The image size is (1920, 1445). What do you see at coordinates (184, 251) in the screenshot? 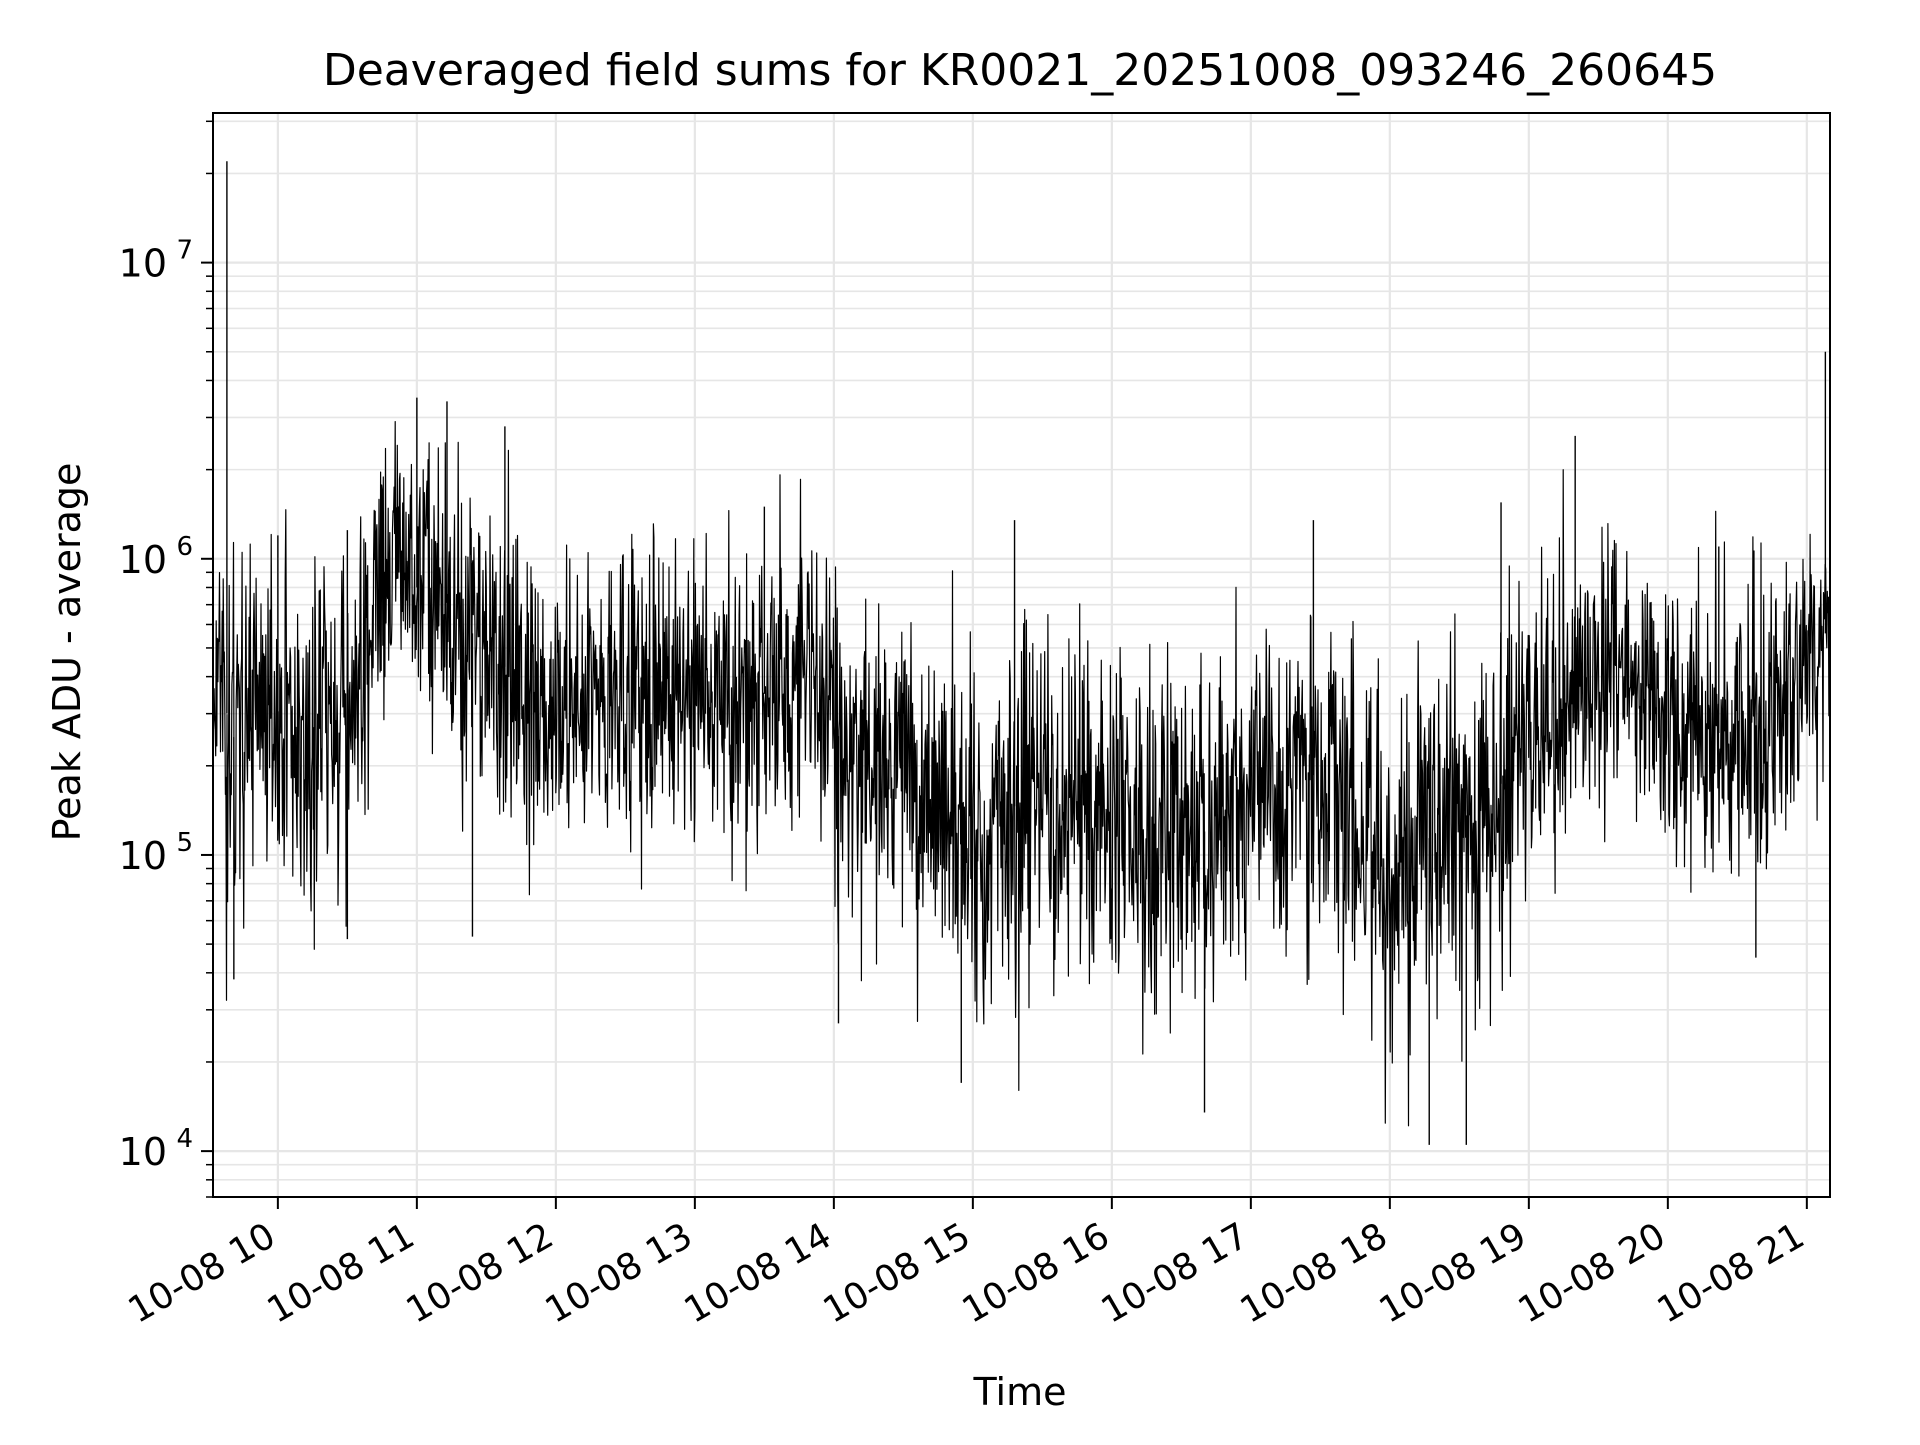
I see `y-tick-label-exponent: 7` at bounding box center [184, 251].